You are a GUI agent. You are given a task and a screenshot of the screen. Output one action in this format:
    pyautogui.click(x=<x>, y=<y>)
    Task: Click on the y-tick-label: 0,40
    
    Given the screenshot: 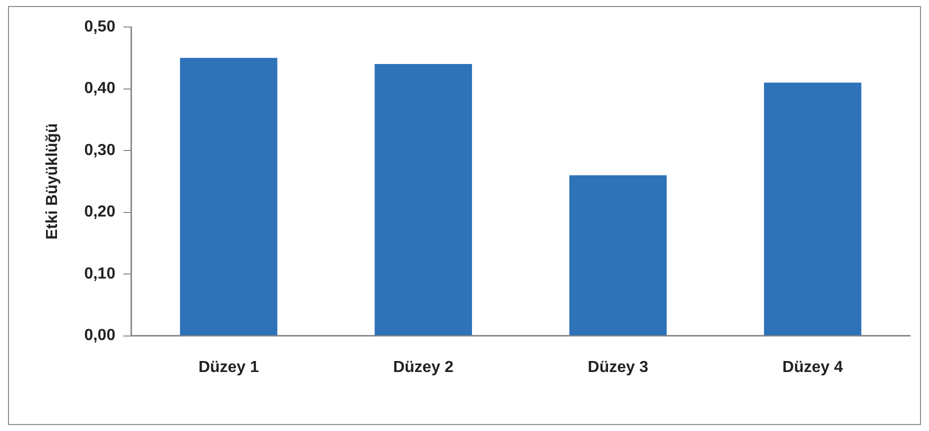 What is the action you would take?
    pyautogui.click(x=100, y=89)
    